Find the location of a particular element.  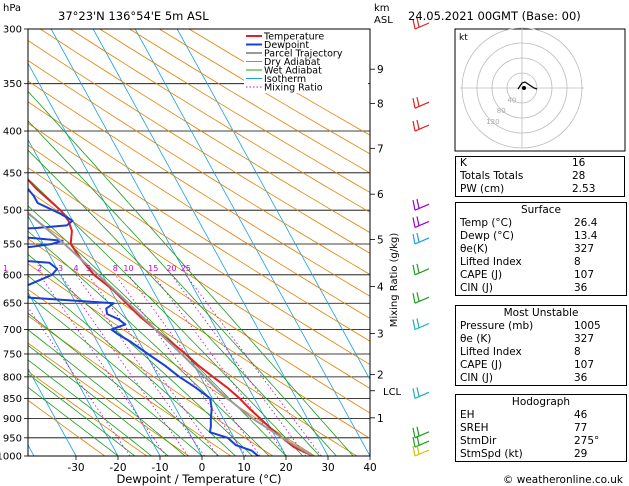

row-label: CAPE (J) is located at coordinates (481, 365).